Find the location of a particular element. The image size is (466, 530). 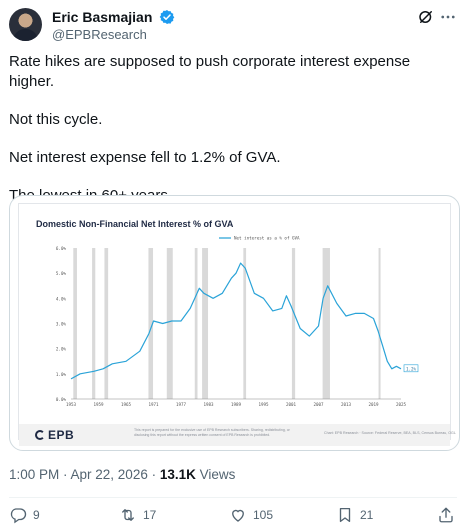

share-icon is located at coordinates (446, 515).